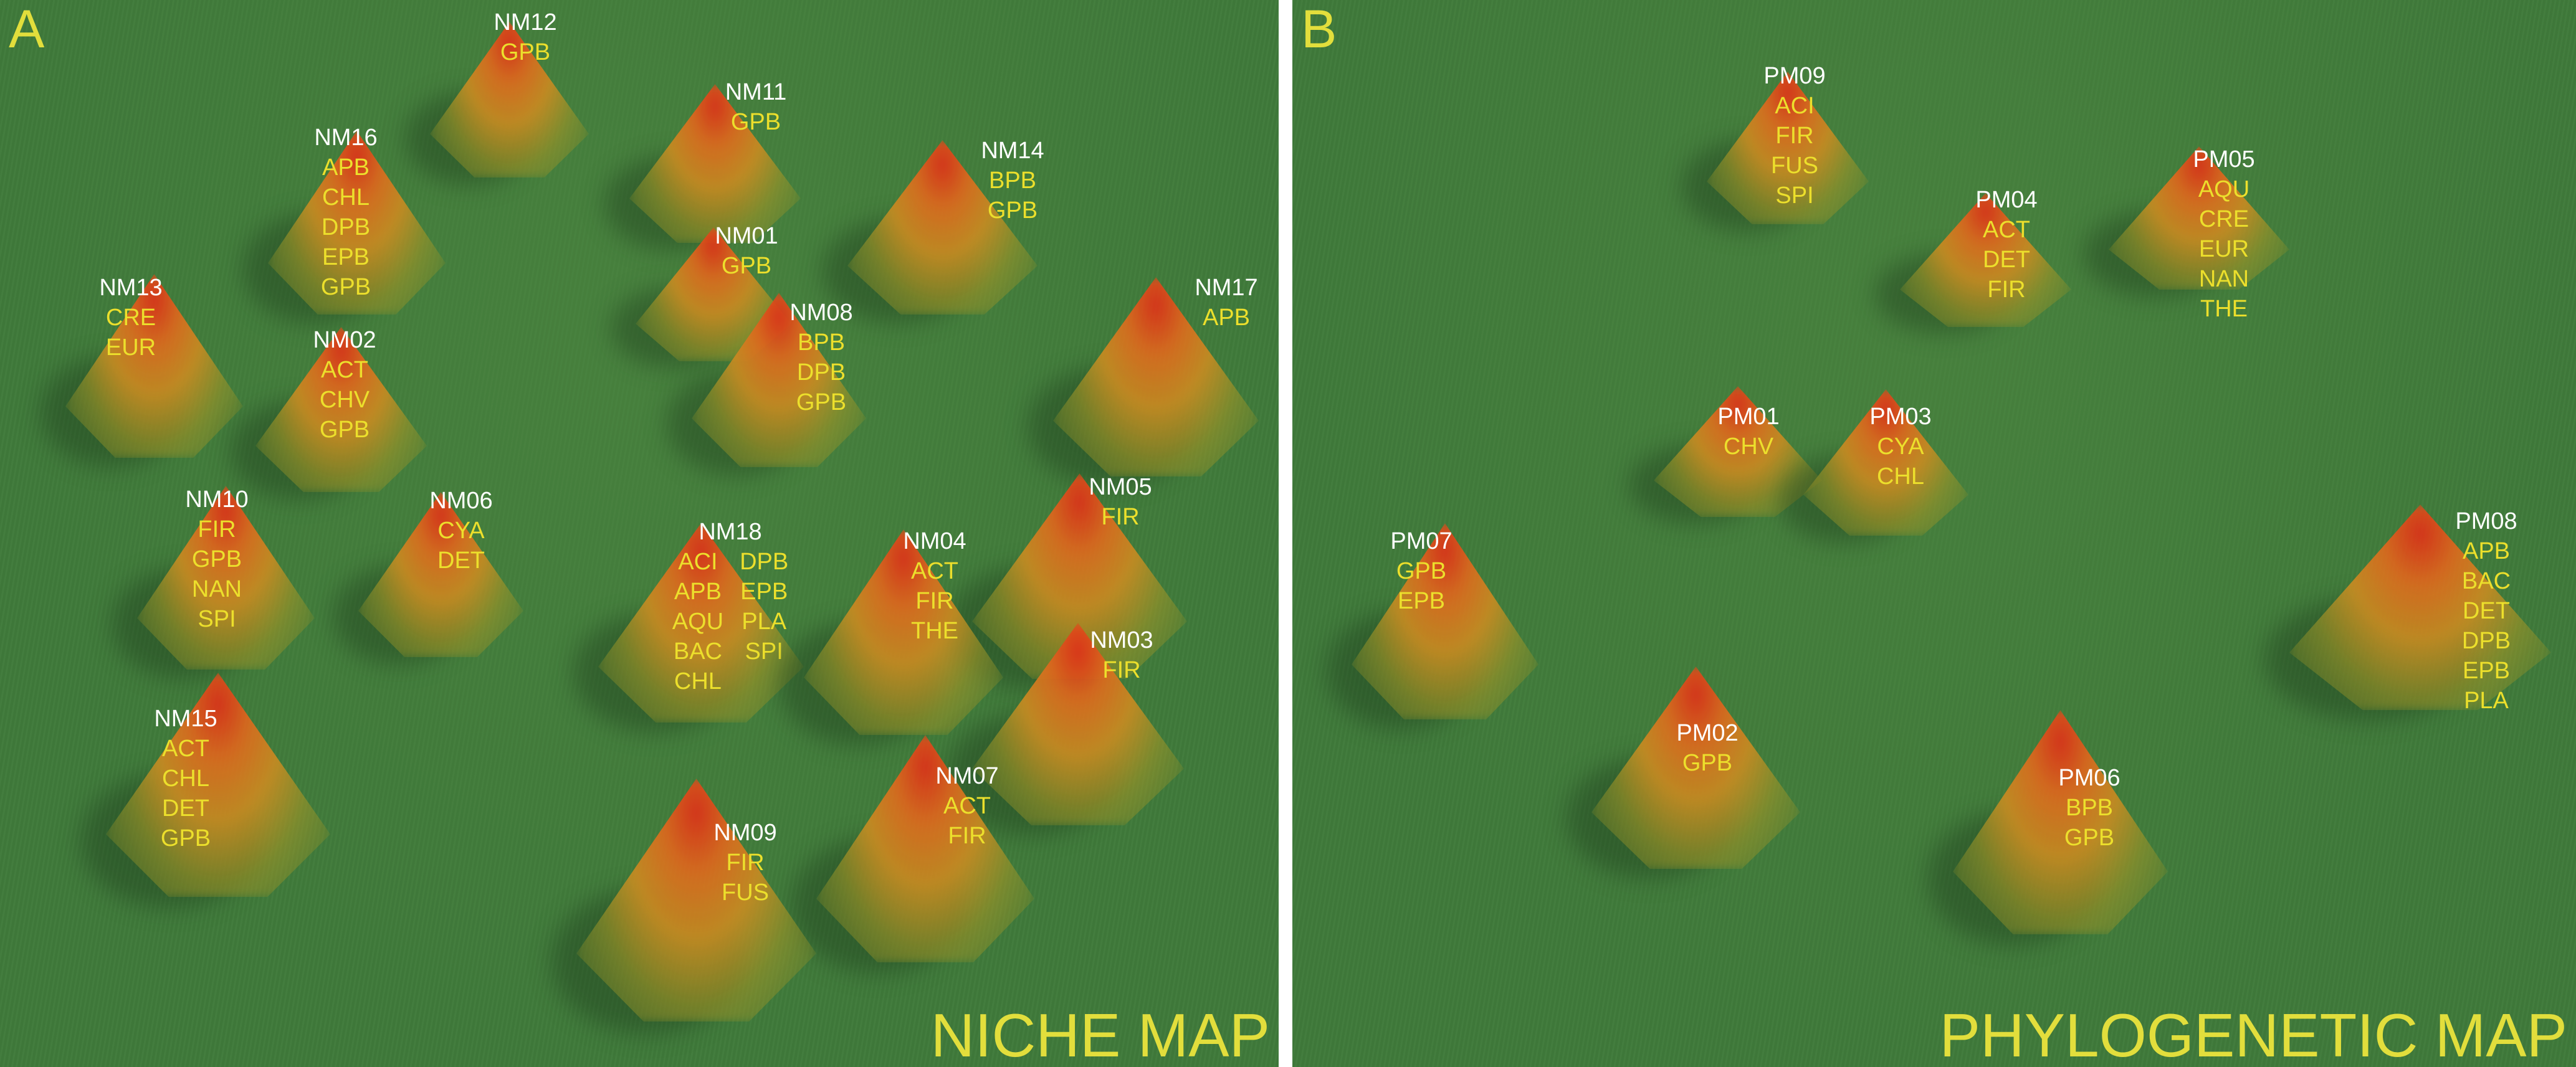 The width and height of the screenshot is (2576, 1067). What do you see at coordinates (764, 621) in the screenshot?
I see `nm-nm18-code-column-2: DPB EPB PLA SPI` at bounding box center [764, 621].